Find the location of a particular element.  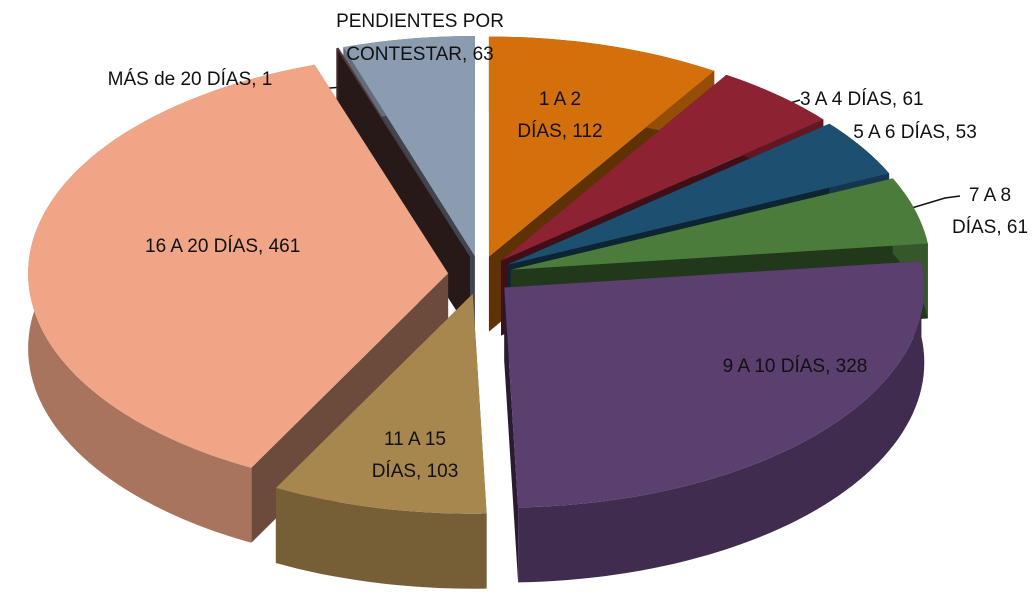

pie-slice is located at coordinates (381, 441).